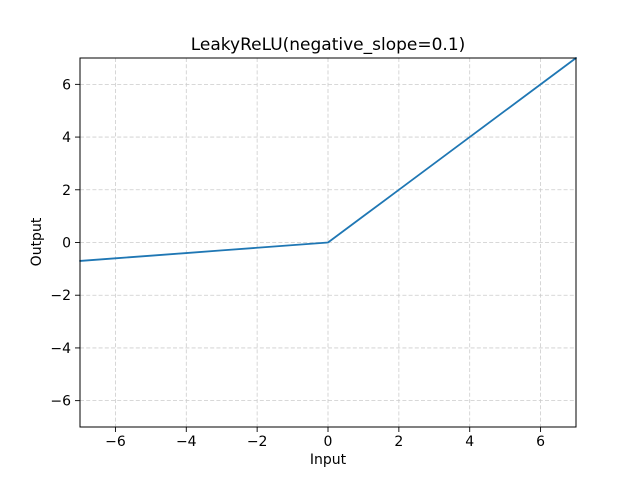 This screenshot has width=640, height=480. What do you see at coordinates (66, 85) in the screenshot?
I see `y-tick-label: 6` at bounding box center [66, 85].